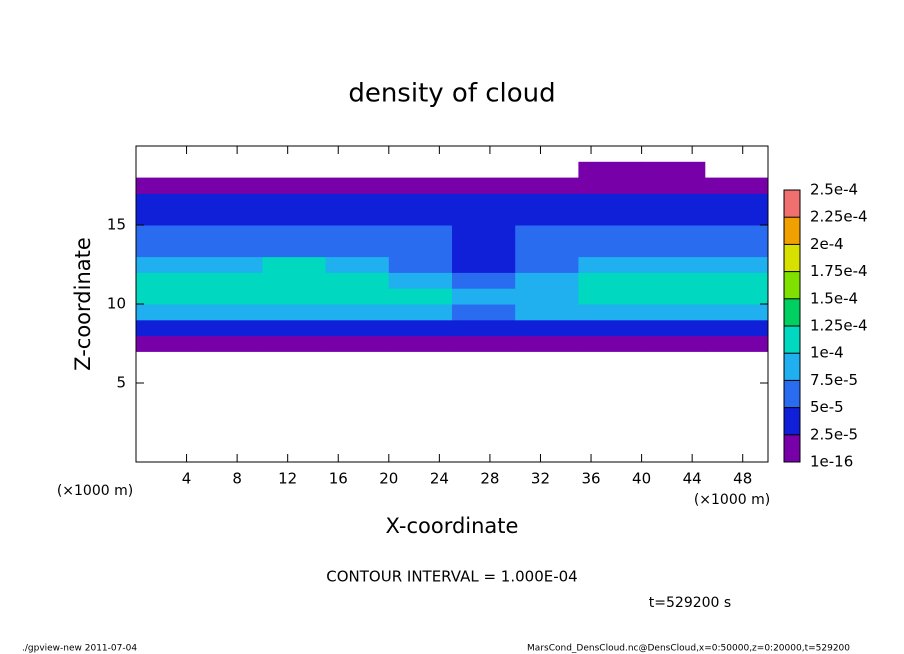 Image resolution: width=904 pixels, height=654 pixels. What do you see at coordinates (237, 479) in the screenshot?
I see `x-tick-label: 8` at bounding box center [237, 479].